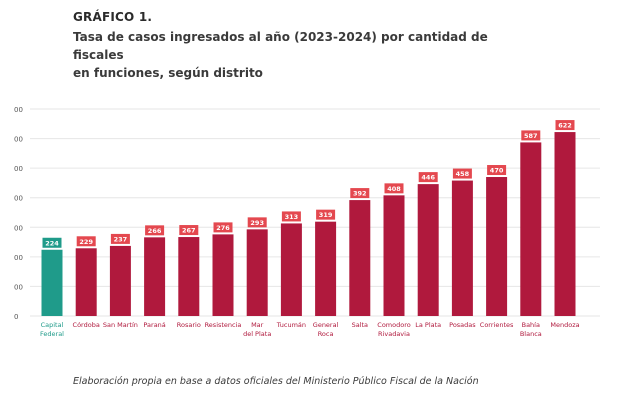  I want to click on y-tick-label: 0, so click(16, 317).